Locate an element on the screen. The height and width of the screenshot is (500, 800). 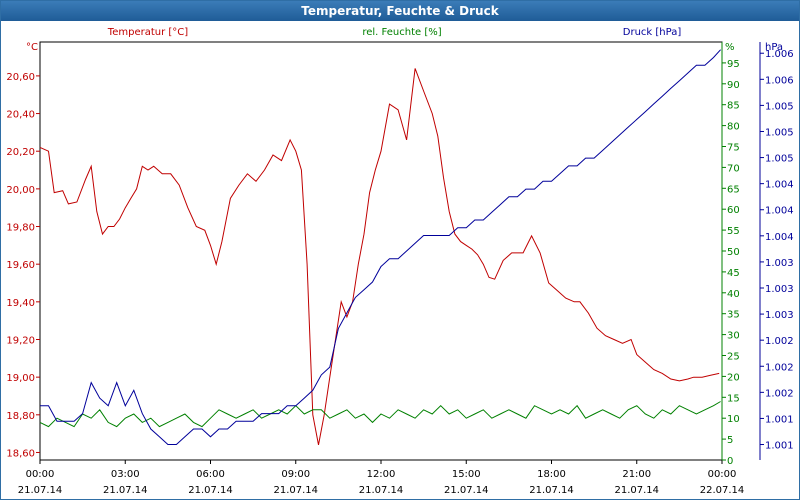
humidity-tick-label: 80 is located at coordinates (733, 127).